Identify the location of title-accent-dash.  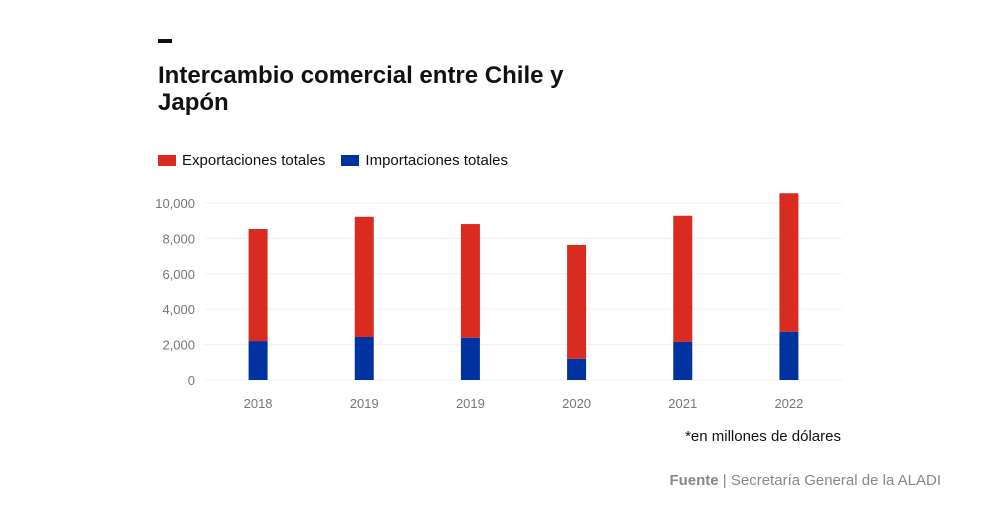
(165, 41).